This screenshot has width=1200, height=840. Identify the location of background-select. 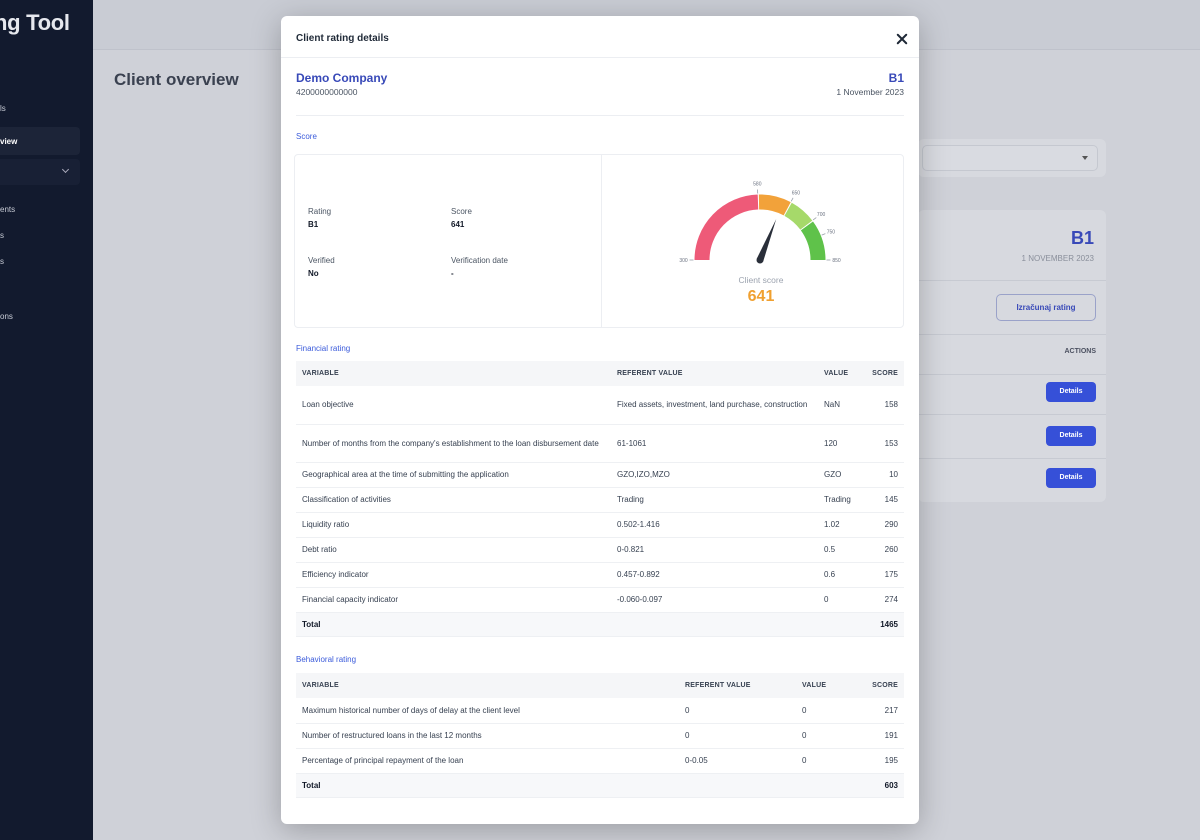
(1012, 158).